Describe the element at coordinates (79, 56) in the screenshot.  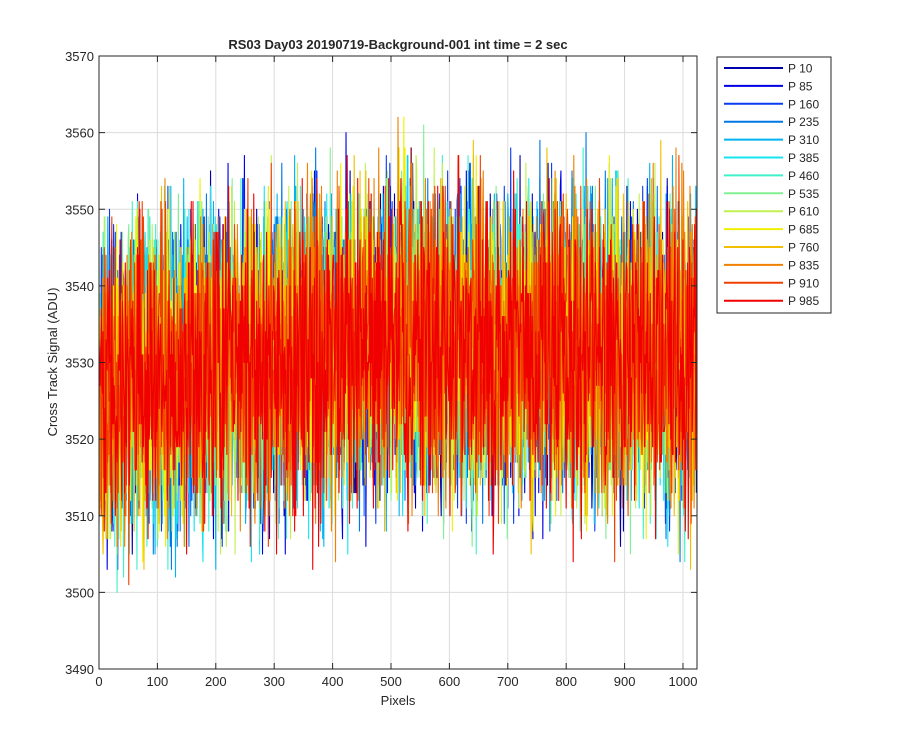
I see `y-tick-label: 3570` at that location.